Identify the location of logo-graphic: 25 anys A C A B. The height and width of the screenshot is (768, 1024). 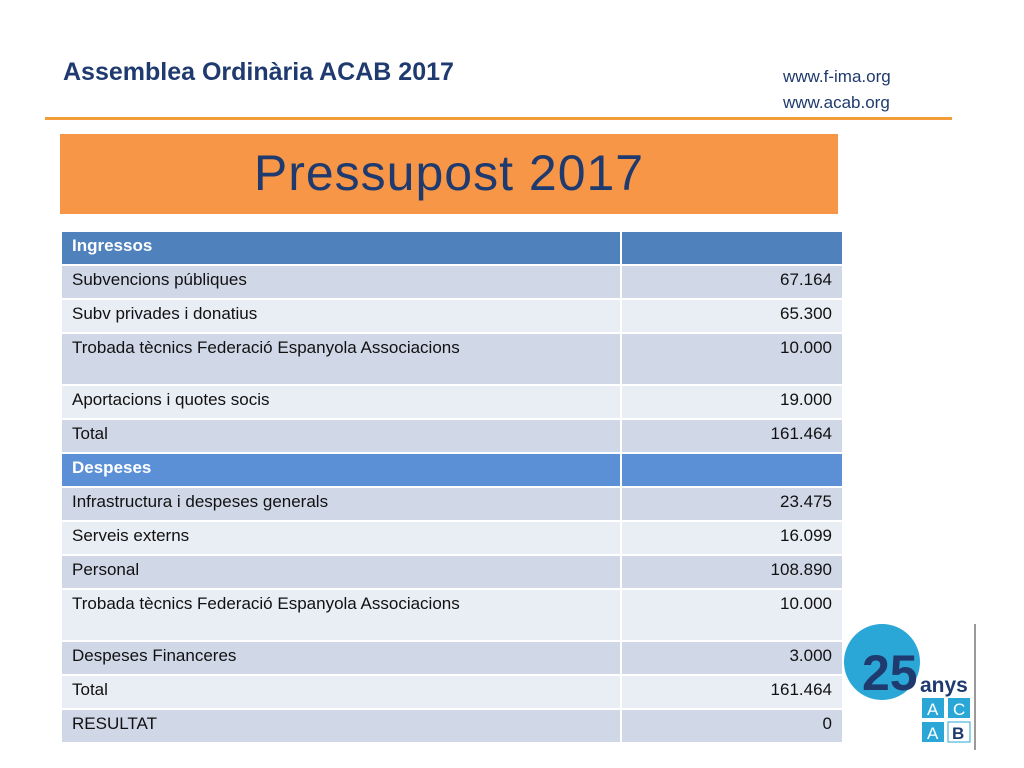
(910, 687).